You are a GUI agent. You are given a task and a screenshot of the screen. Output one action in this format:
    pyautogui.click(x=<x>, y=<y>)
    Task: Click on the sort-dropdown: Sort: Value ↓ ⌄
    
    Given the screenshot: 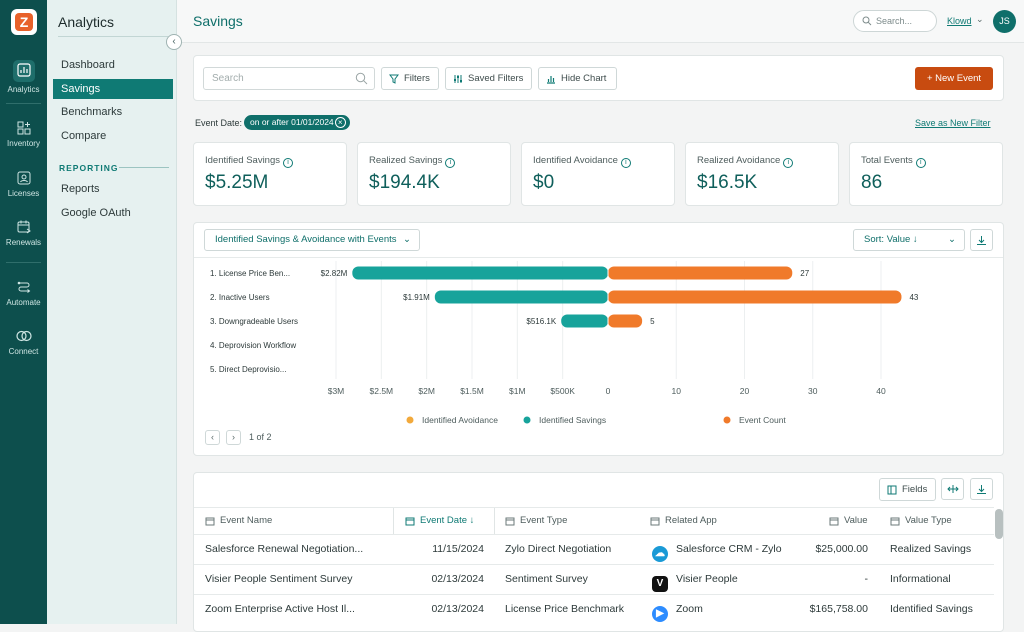 What is the action you would take?
    pyautogui.click(x=909, y=240)
    